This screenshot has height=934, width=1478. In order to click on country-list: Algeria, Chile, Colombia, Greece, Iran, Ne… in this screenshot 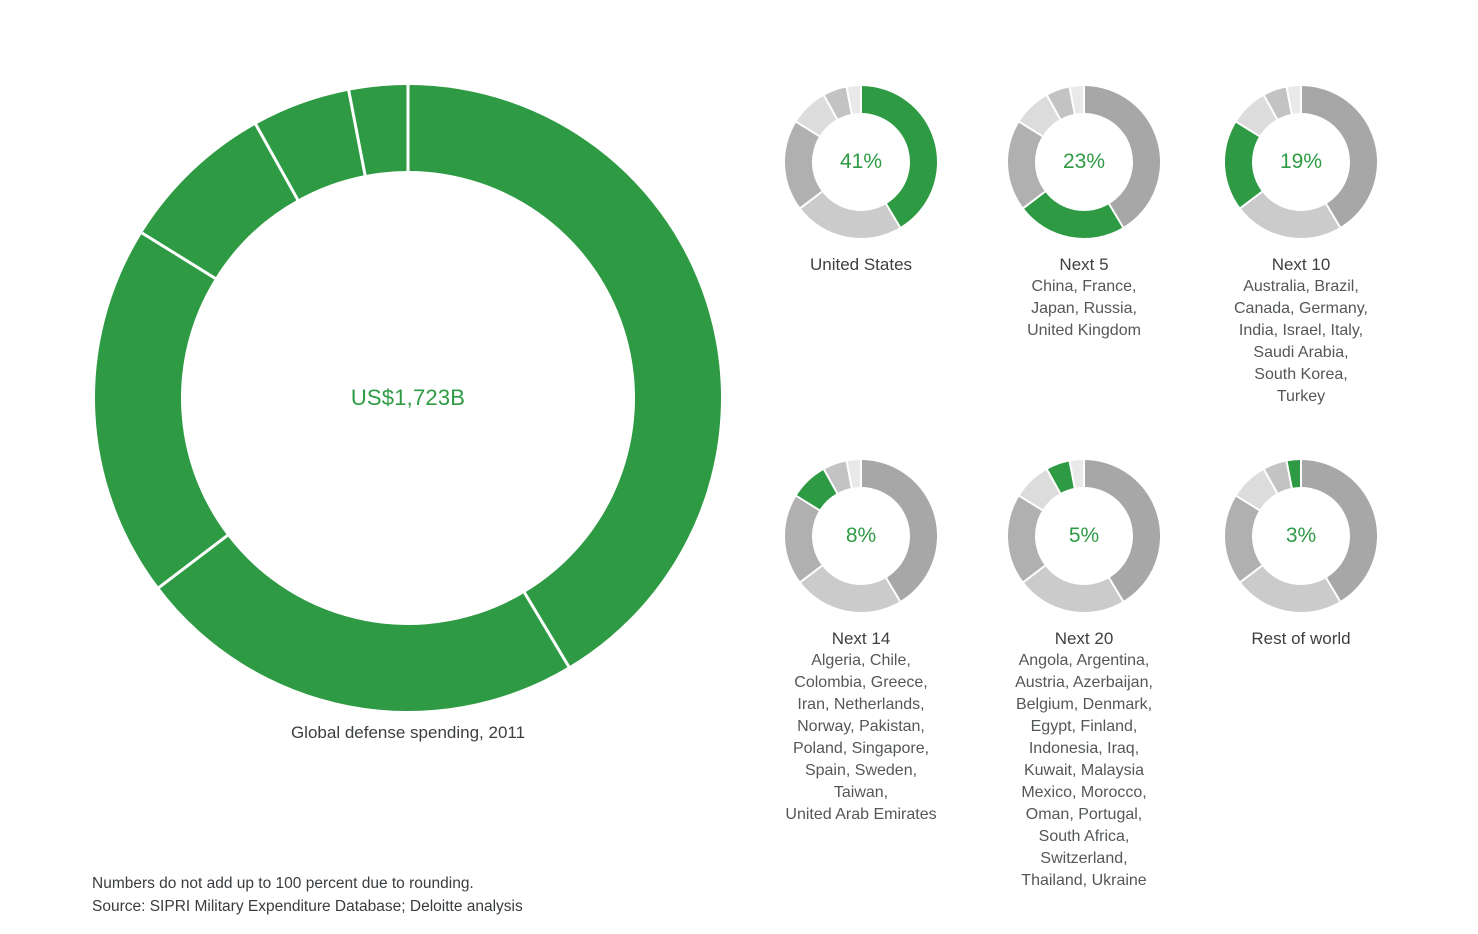, I will do `click(861, 738)`.